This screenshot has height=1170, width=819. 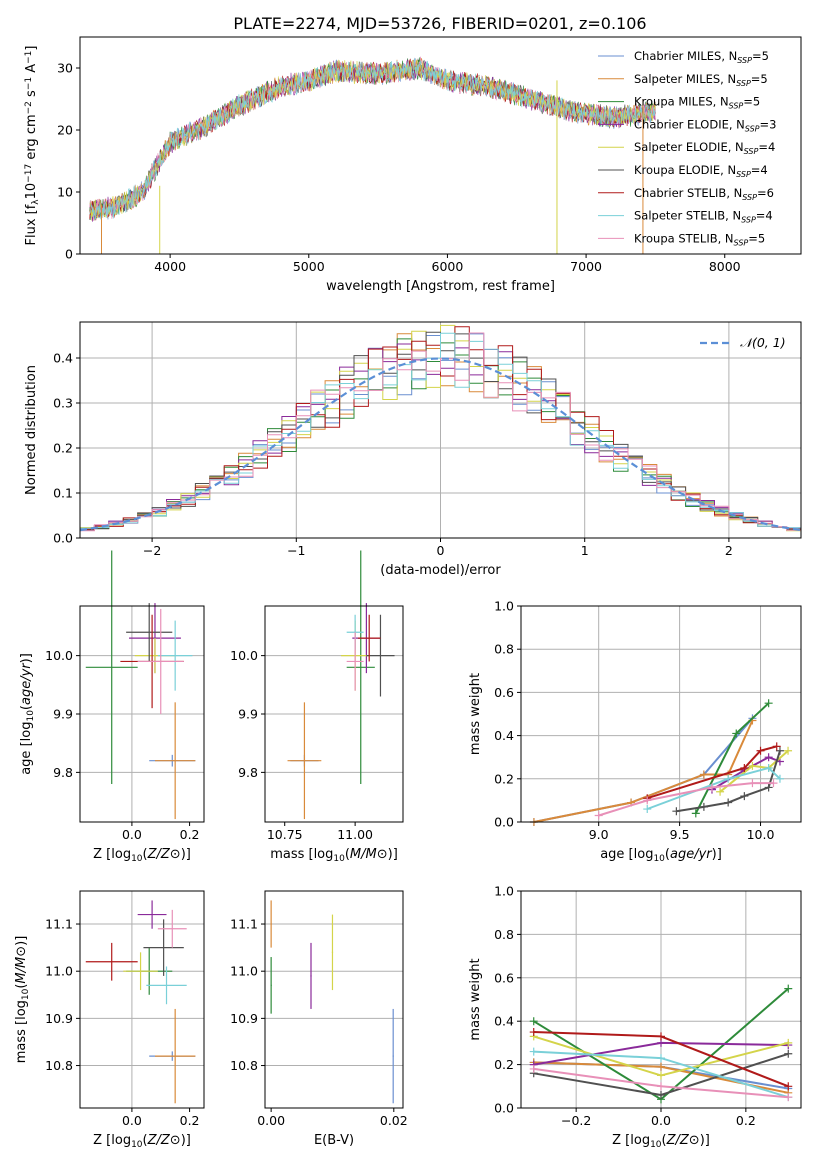 I want to click on y-tick-label: 30, so click(x=65, y=68).